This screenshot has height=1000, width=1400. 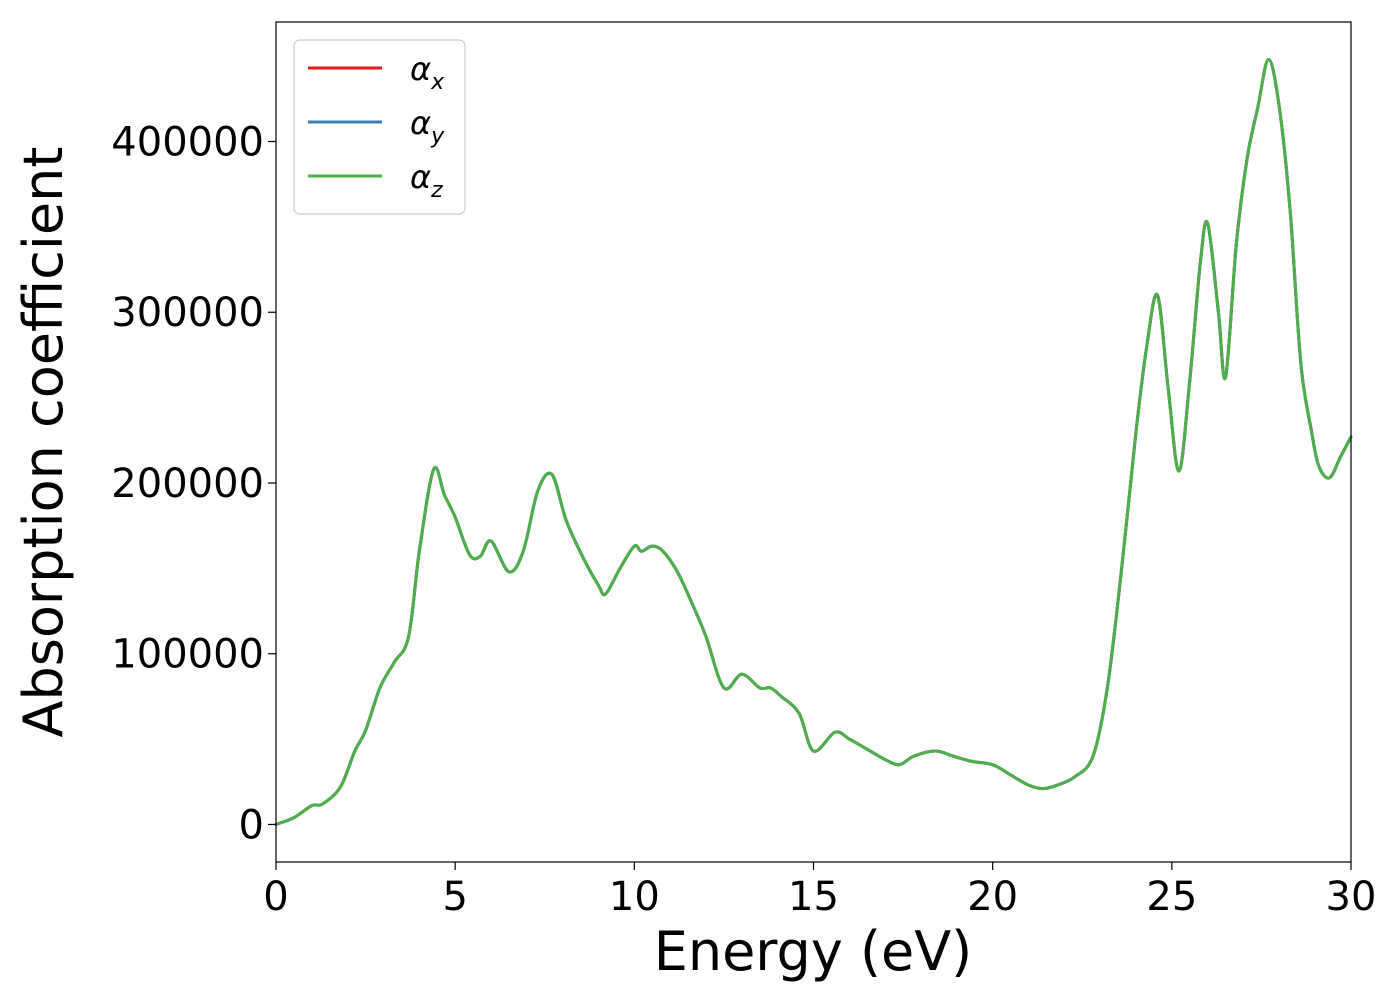 I want to click on legend-label-x: αx, so click(x=427, y=72).